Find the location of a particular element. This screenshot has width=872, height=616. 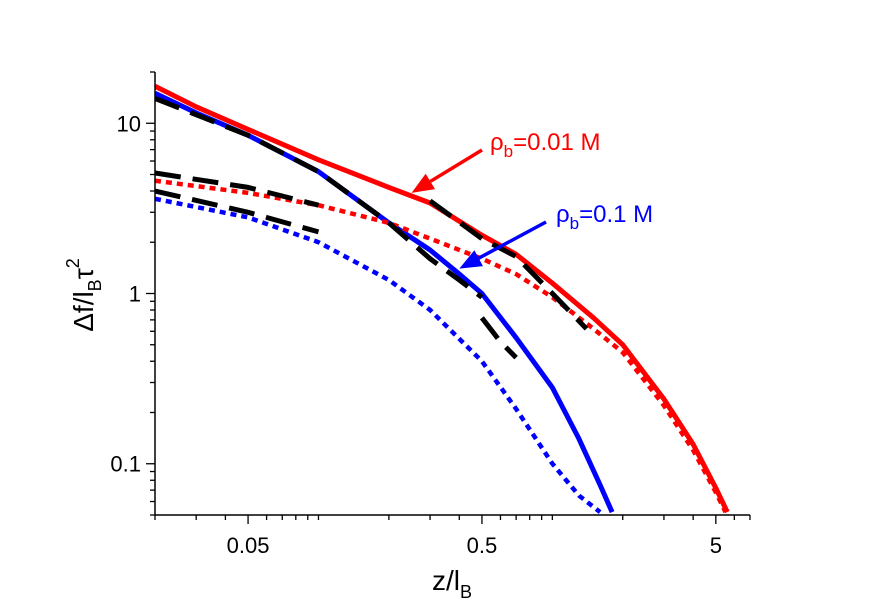

series-line-9-dashed is located at coordinates (237, 211).